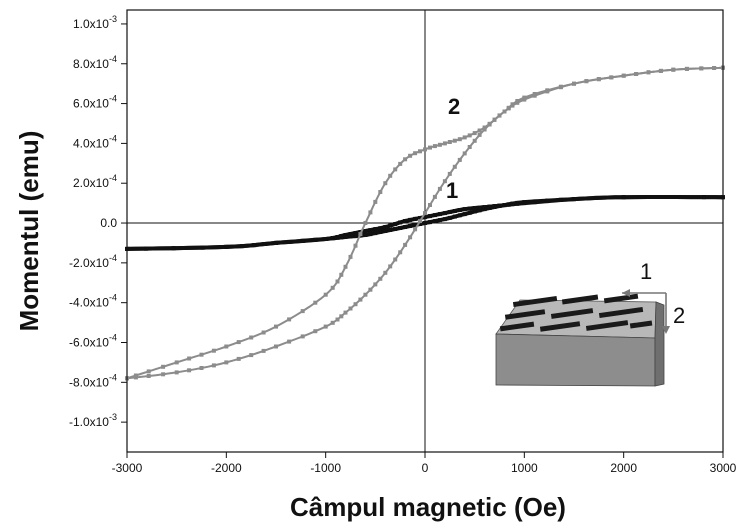 This screenshot has height=531, width=742. What do you see at coordinates (93, 340) in the screenshot?
I see `y-tick-label: -6.0x10⁻⁴` at bounding box center [93, 340].